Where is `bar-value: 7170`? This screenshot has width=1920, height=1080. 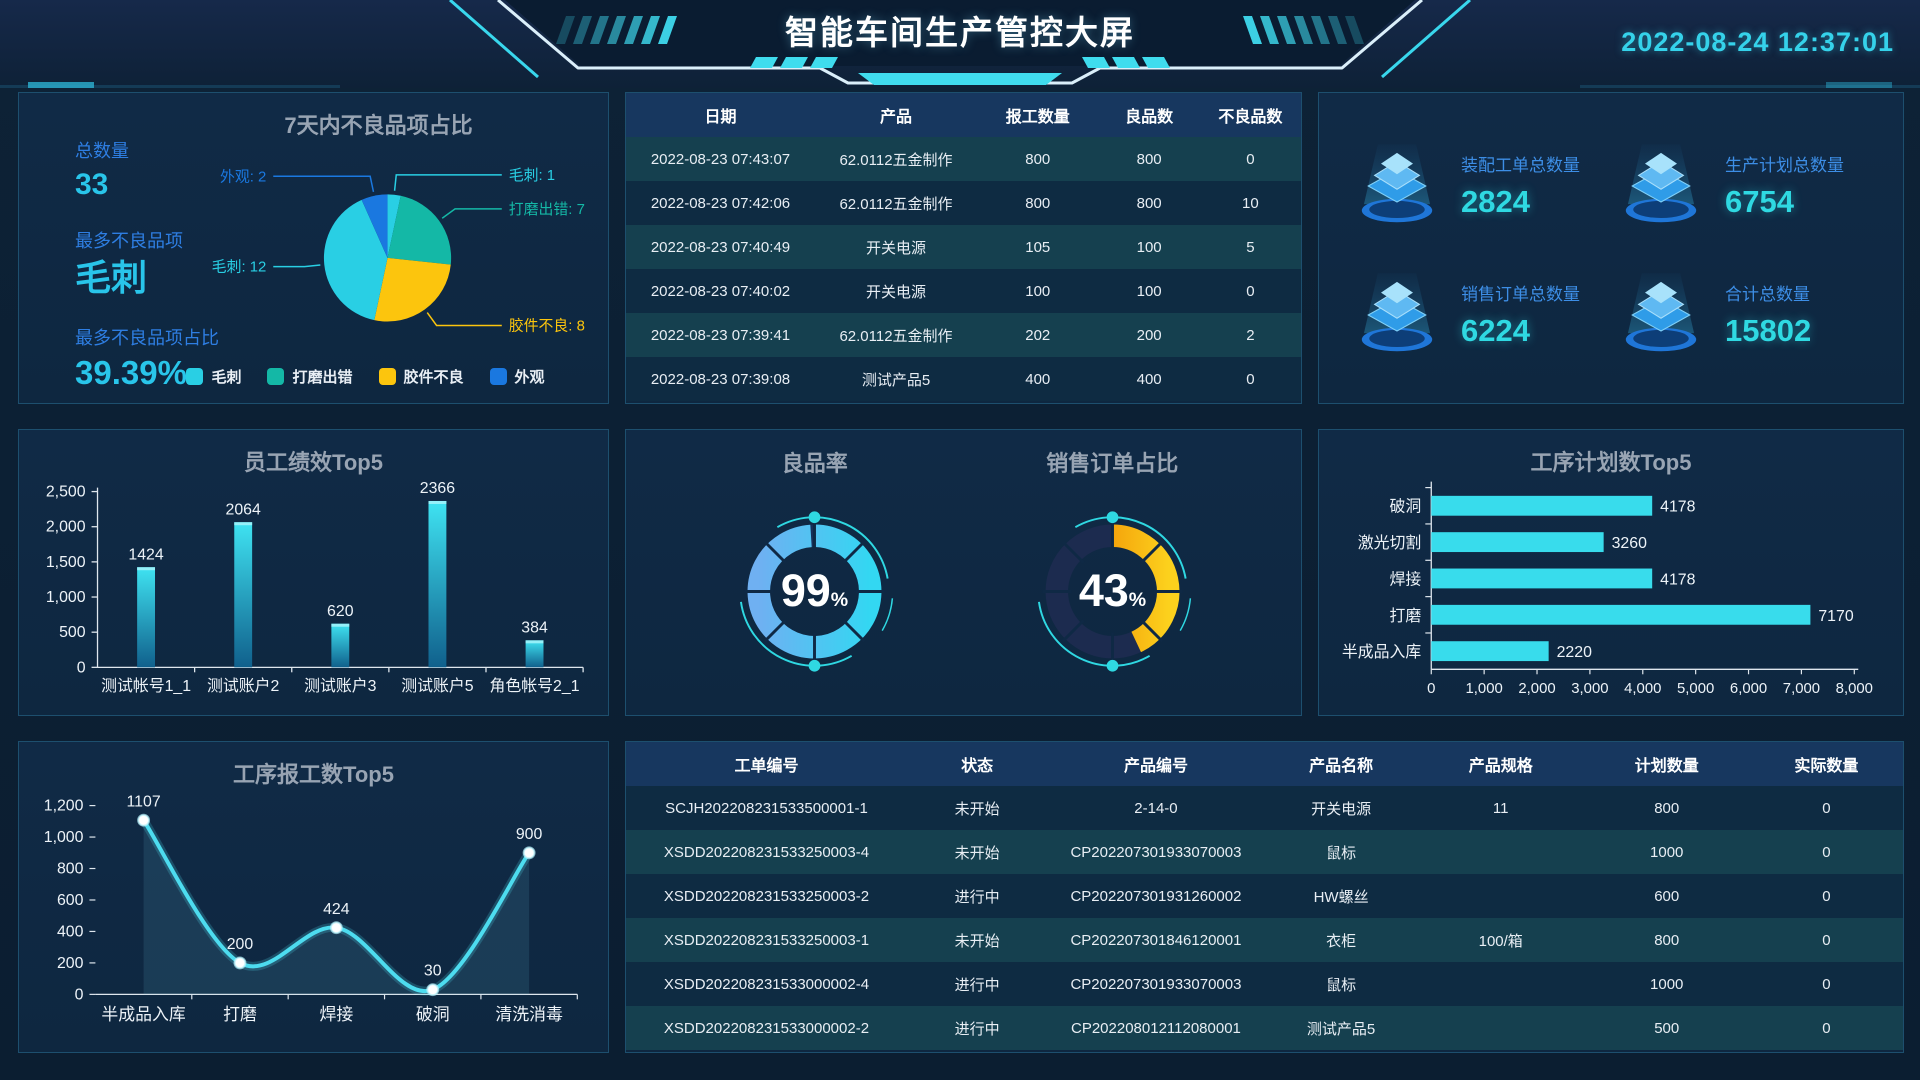 bar-value: 7170 is located at coordinates (1835, 616).